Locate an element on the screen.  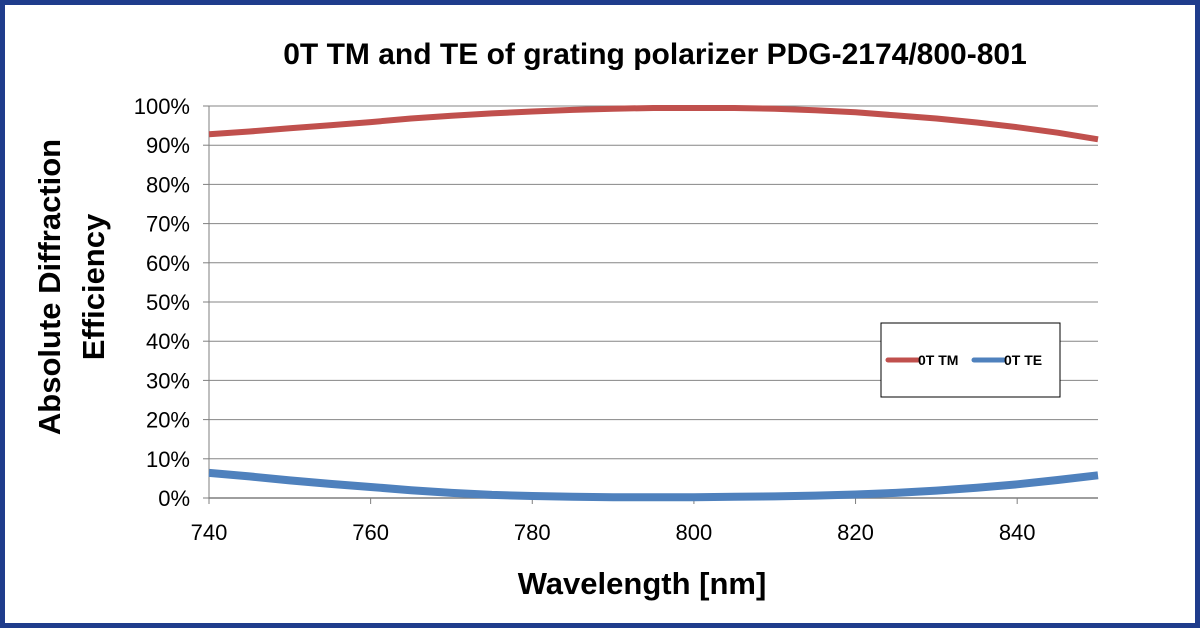
y-axis-label-line-2: Efficiency is located at coordinates (93, 286).